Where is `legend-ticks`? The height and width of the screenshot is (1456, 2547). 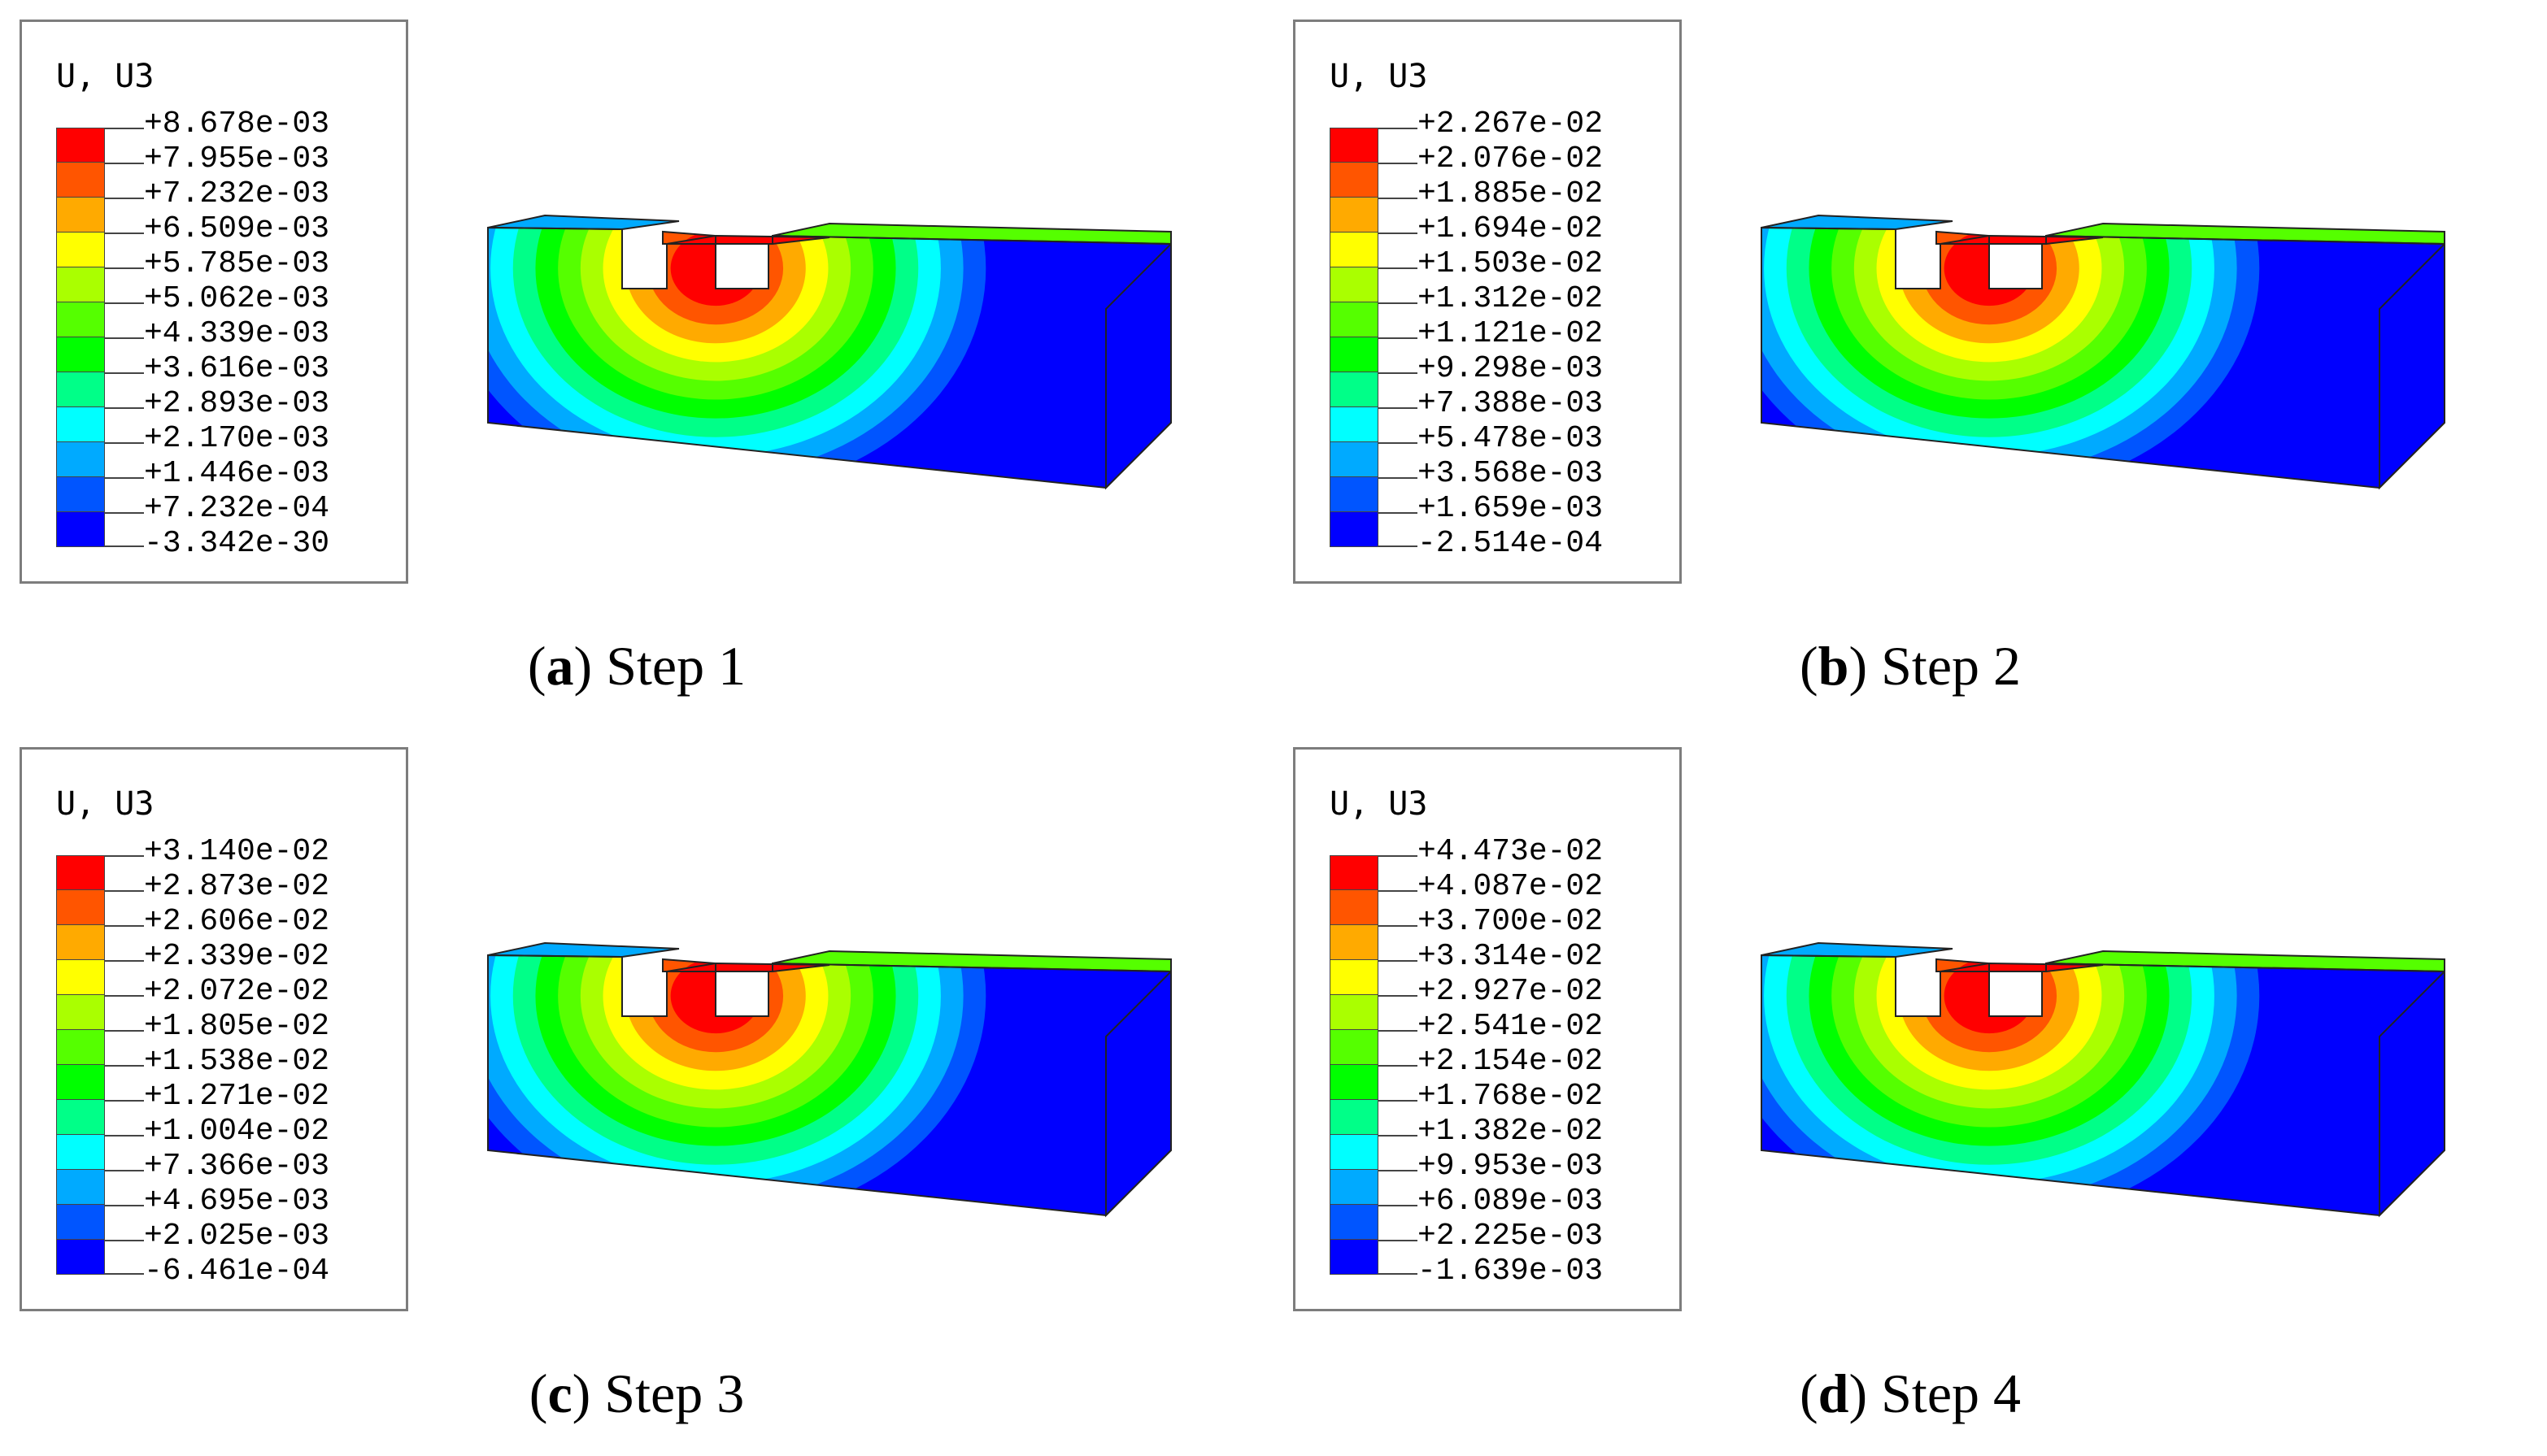 legend-ticks is located at coordinates (1397, 1065).